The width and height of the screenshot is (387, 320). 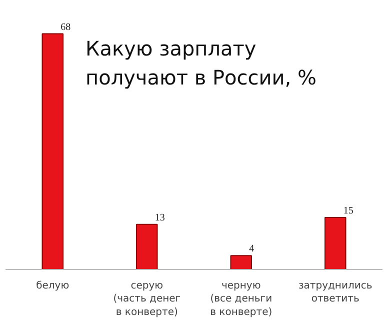 What do you see at coordinates (348, 211) in the screenshot?
I see `data-label: 15` at bounding box center [348, 211].